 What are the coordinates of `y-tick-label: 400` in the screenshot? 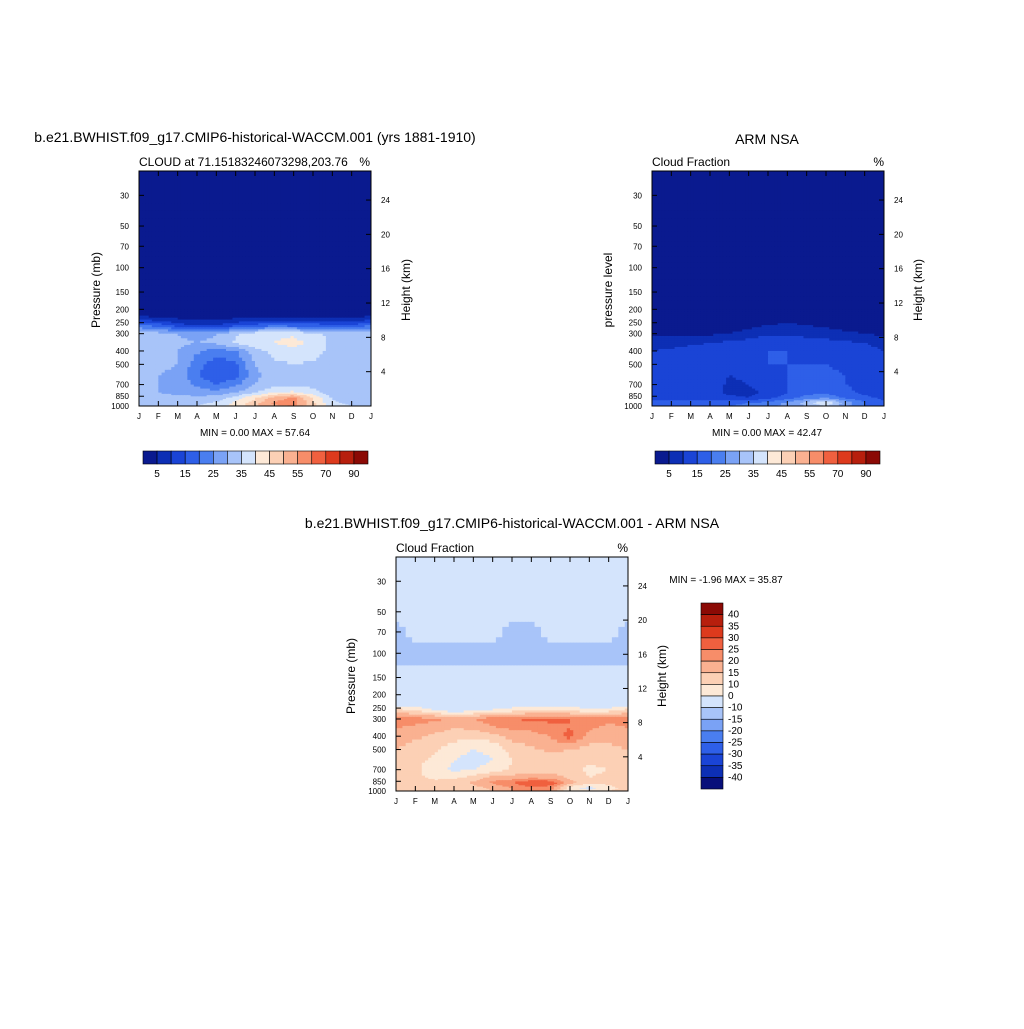 It's located at (123, 351).